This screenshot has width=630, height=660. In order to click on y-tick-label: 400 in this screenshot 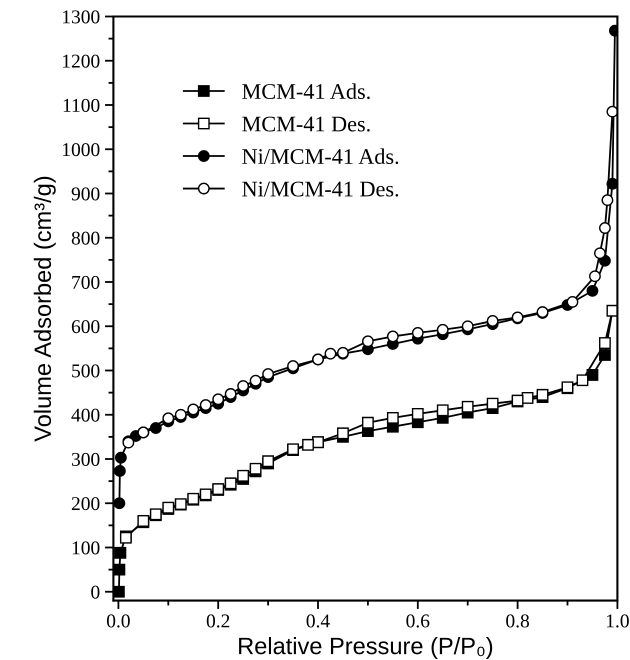, I will do `click(85, 415)`.